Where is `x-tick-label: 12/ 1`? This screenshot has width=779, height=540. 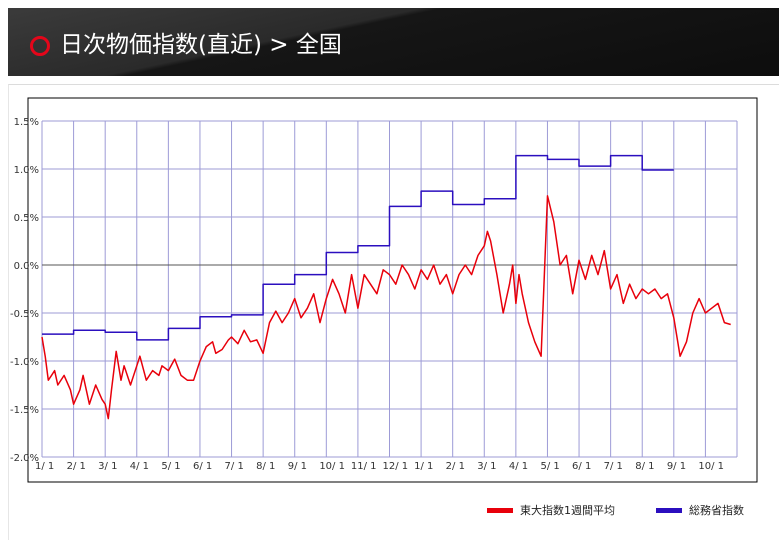 x-tick-label: 12/ 1 is located at coordinates (396, 466).